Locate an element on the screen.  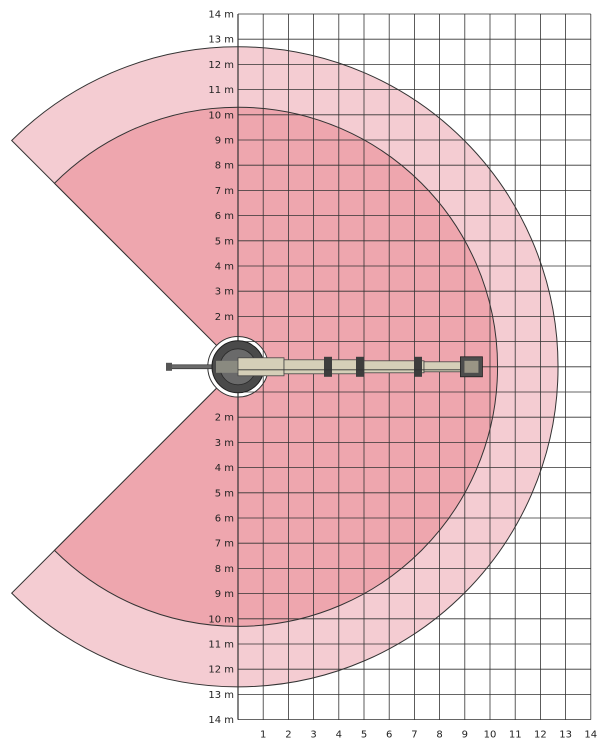
x-tick-label: 6 is located at coordinates (389, 735).